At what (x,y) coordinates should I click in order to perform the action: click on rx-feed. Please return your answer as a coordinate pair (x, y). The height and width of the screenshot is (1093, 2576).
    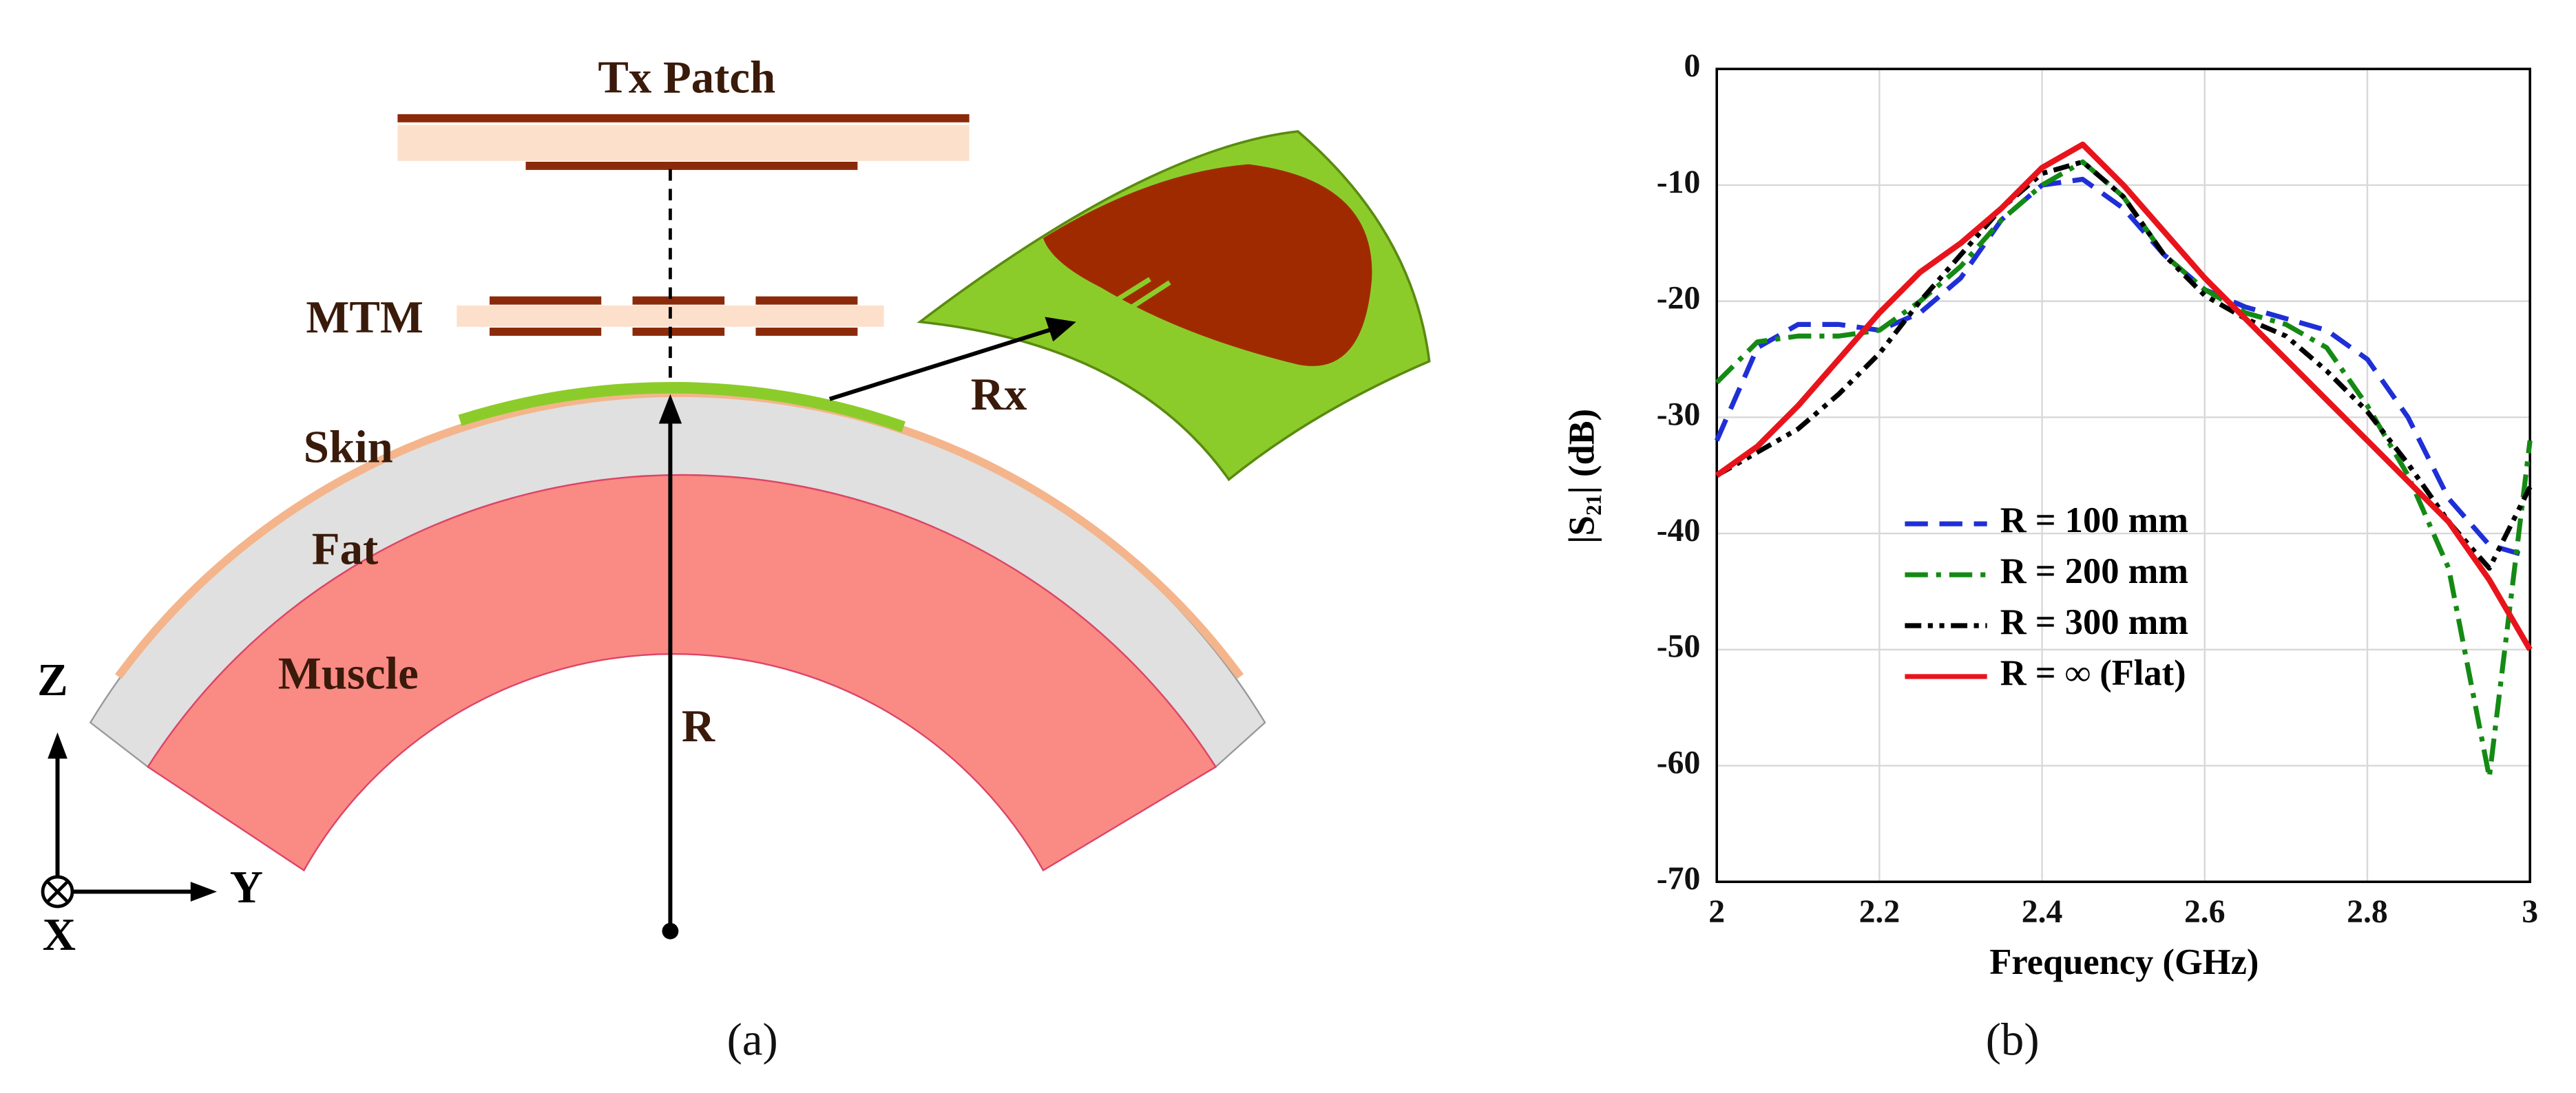
    Looking at the image, I should click on (1126, 302).